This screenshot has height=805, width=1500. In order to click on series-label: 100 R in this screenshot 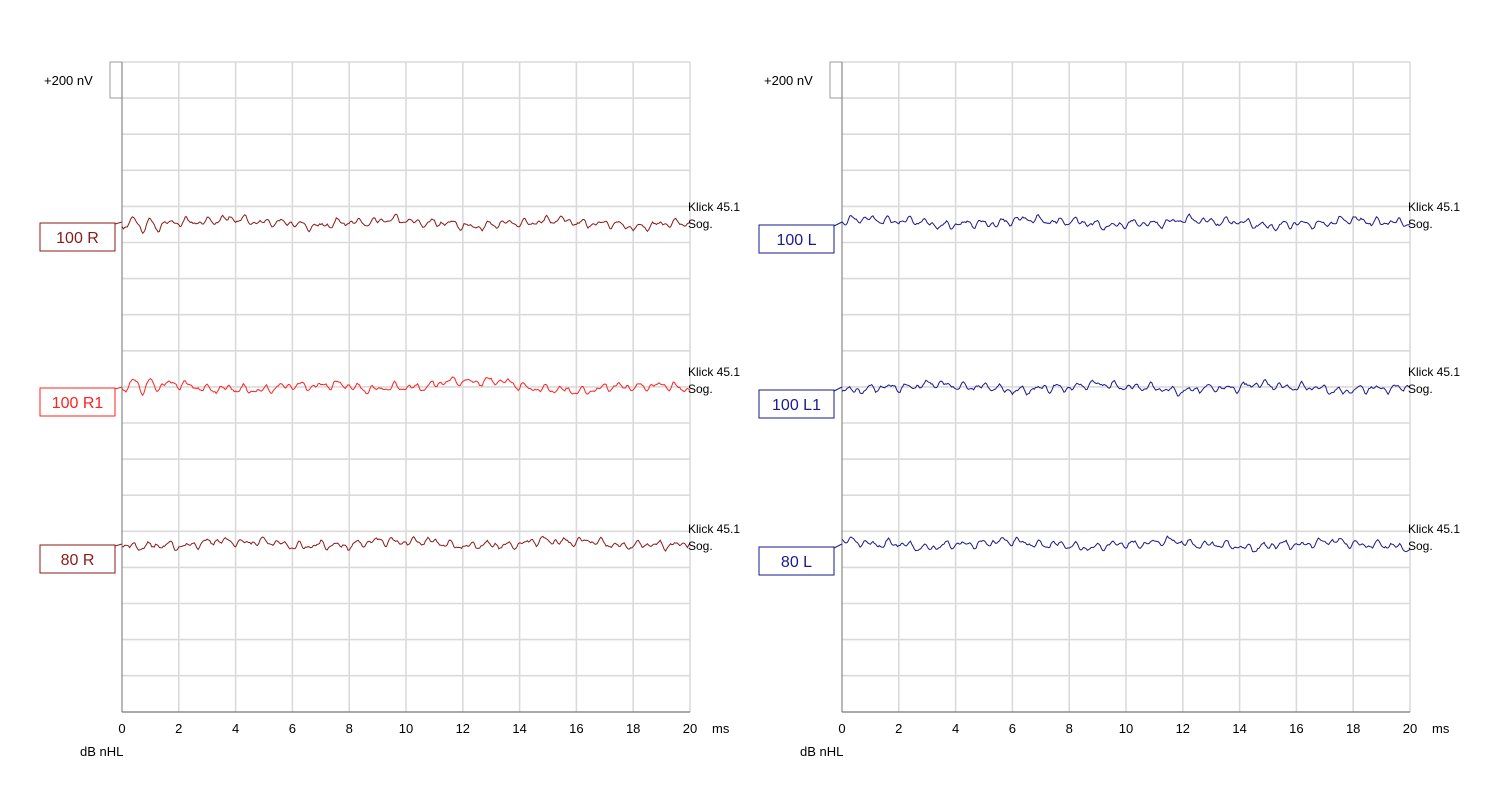, I will do `click(77, 238)`.